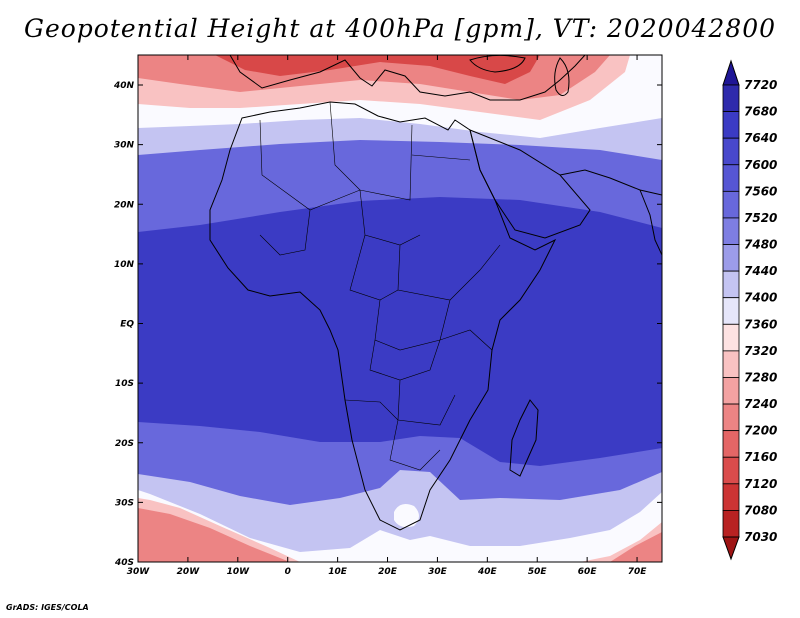 The image size is (800, 618). Describe the element at coordinates (538, 572) in the screenshot. I see `lon-label: 50E` at that location.